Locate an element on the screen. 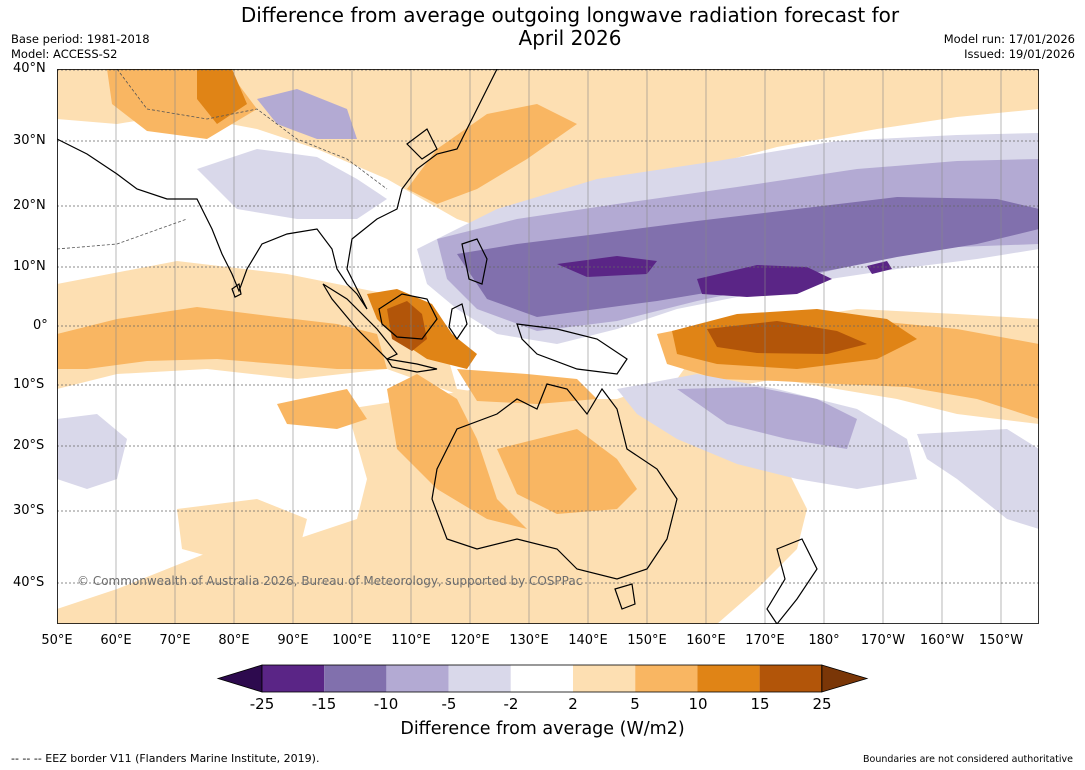  colorbar-tick: -2 is located at coordinates (511, 704).